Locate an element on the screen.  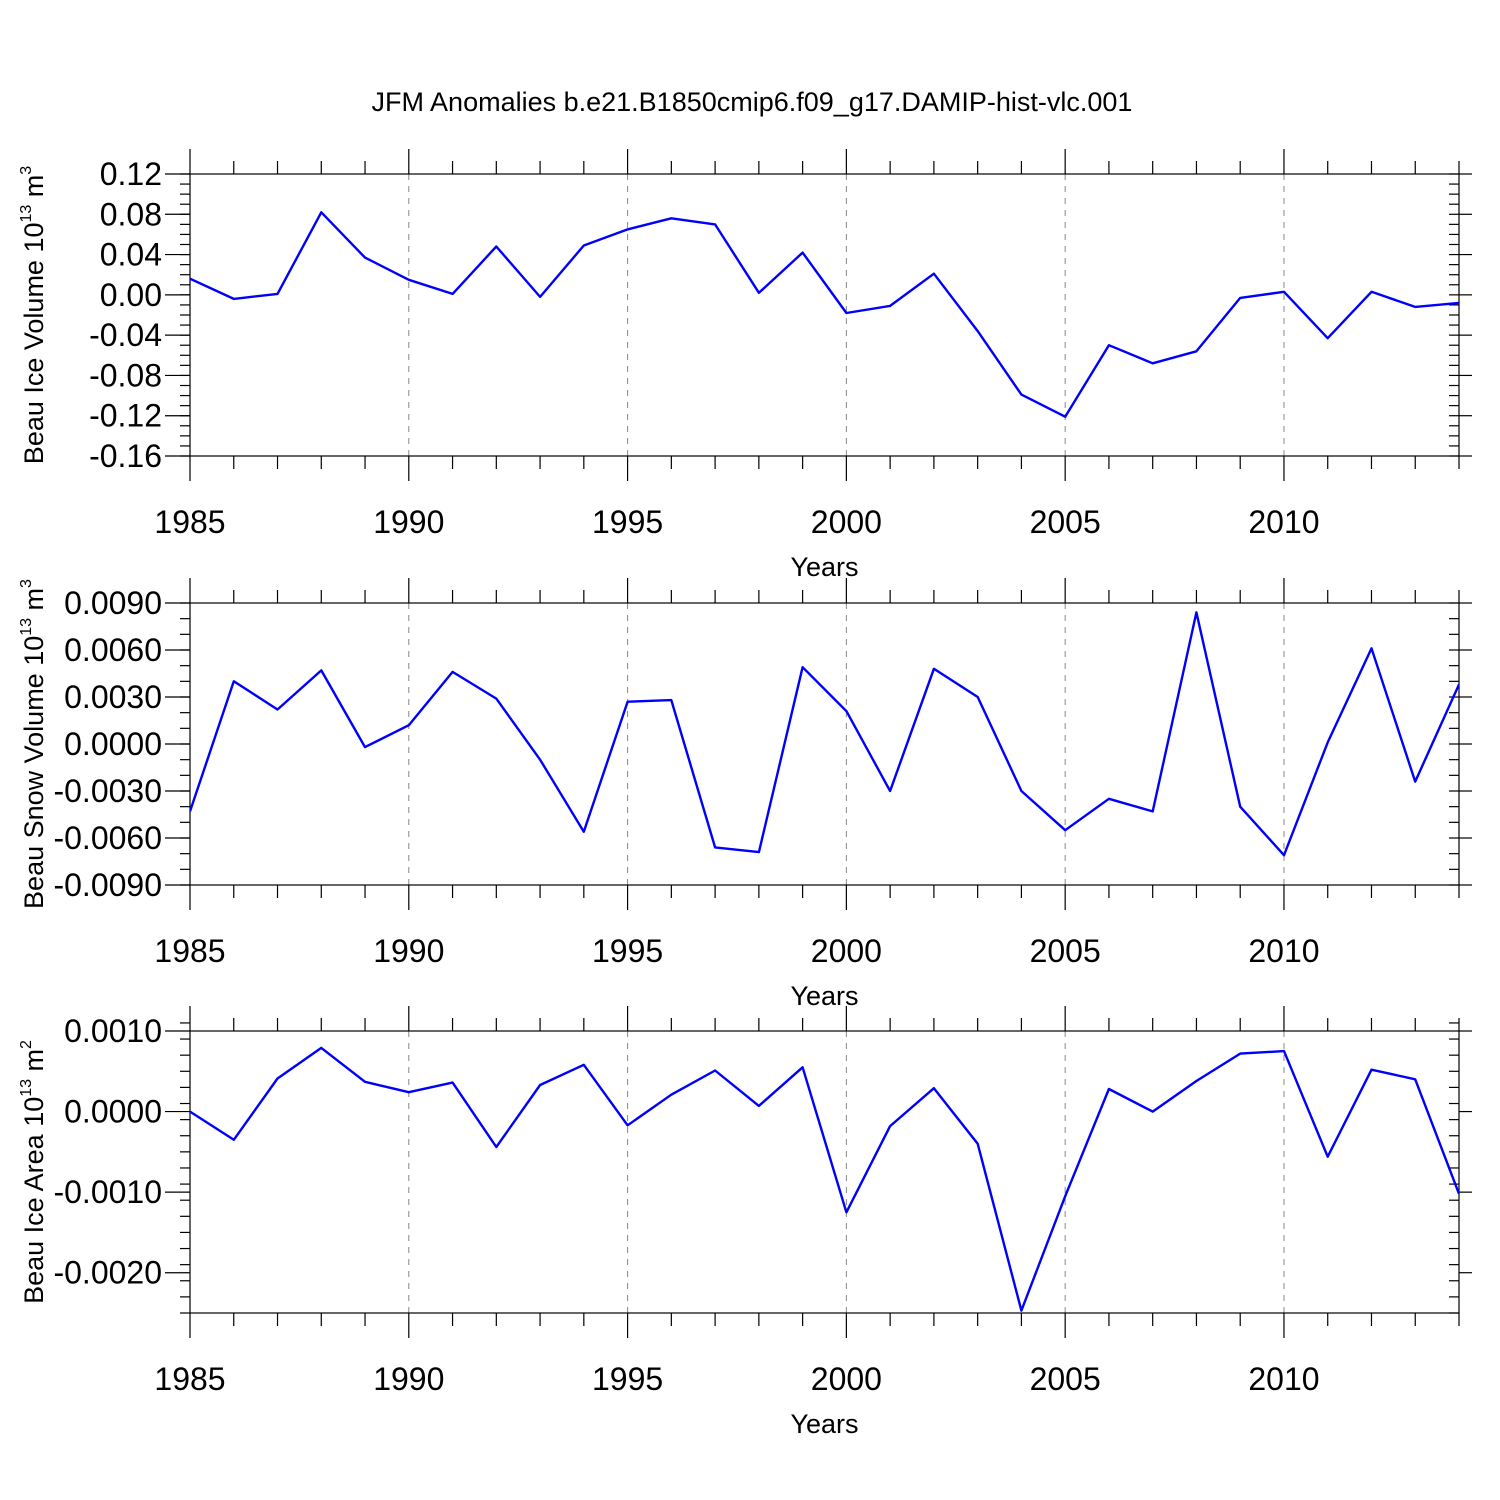
y-tick-label-5: -0.0060 is located at coordinates (107, 838).